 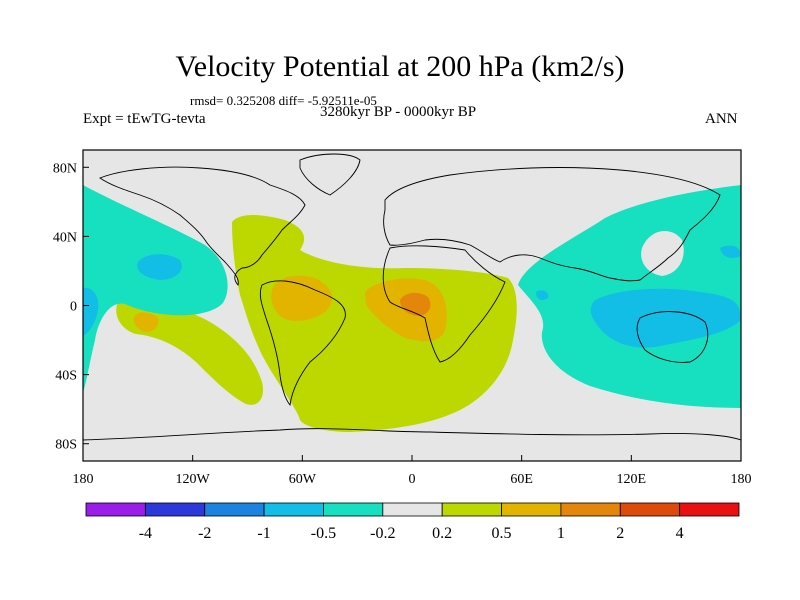 What do you see at coordinates (323, 533) in the screenshot?
I see `colorbar-label: -0.5` at bounding box center [323, 533].